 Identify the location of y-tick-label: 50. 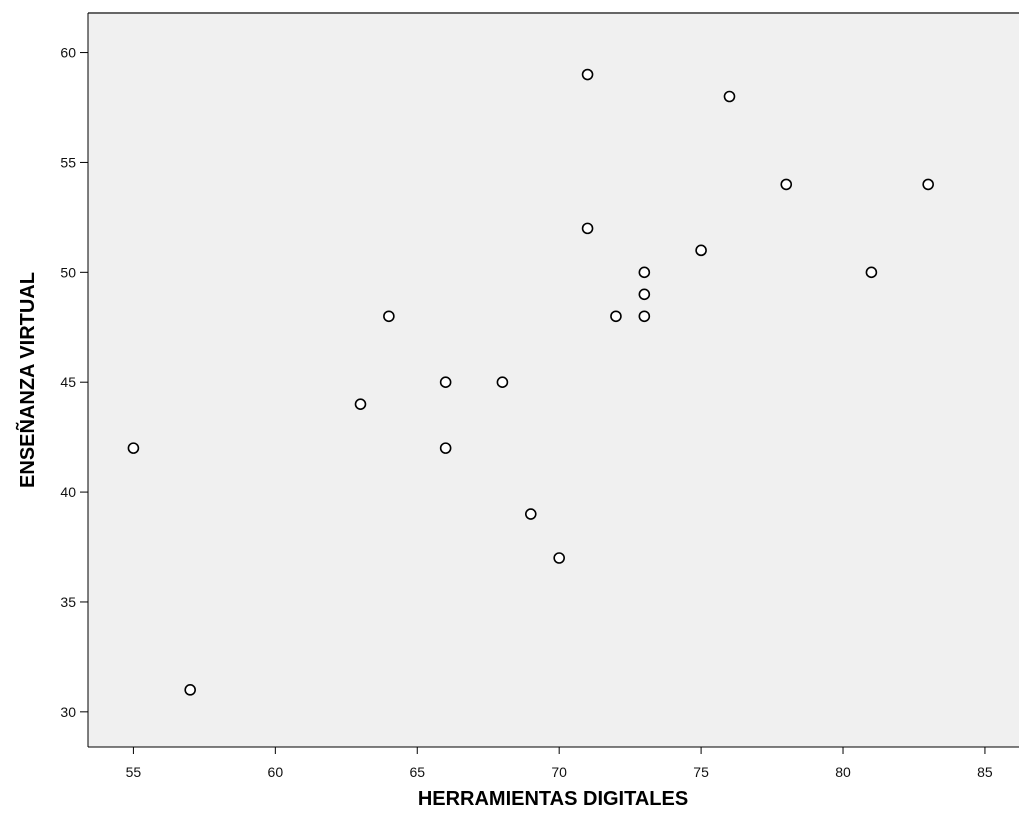
(68, 272).